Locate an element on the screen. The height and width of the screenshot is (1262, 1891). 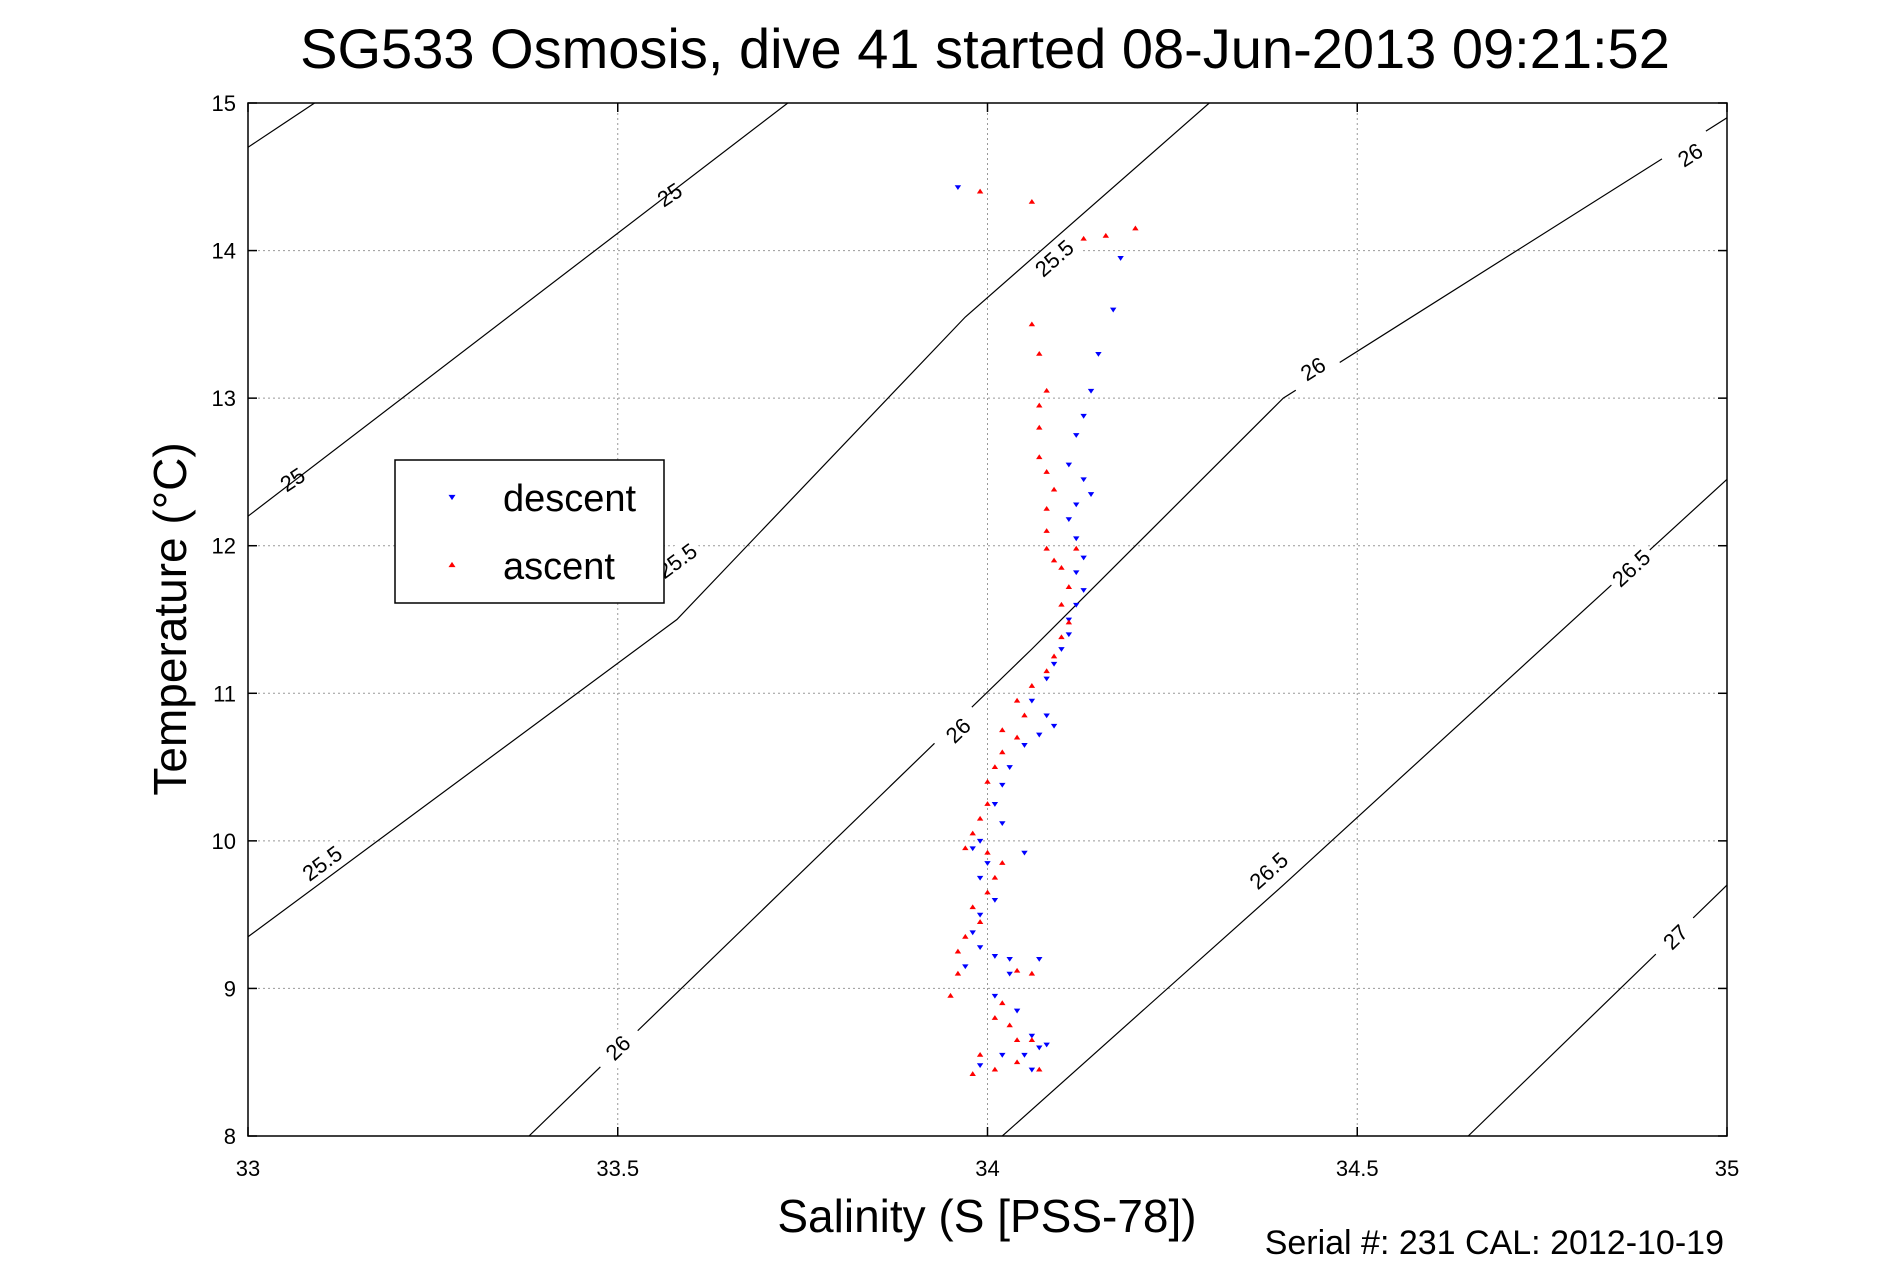
legend-marker-ascent is located at coordinates (452, 564).